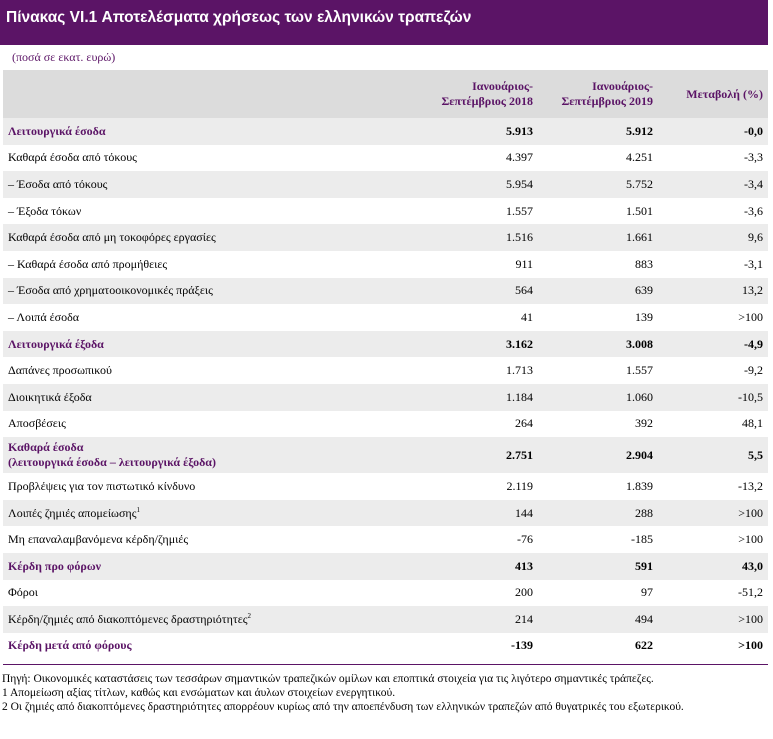 The height and width of the screenshot is (739, 773). Describe the element at coordinates (44, 316) in the screenshot. I see `row-label-text: – Λοιπά έσοδα` at that location.